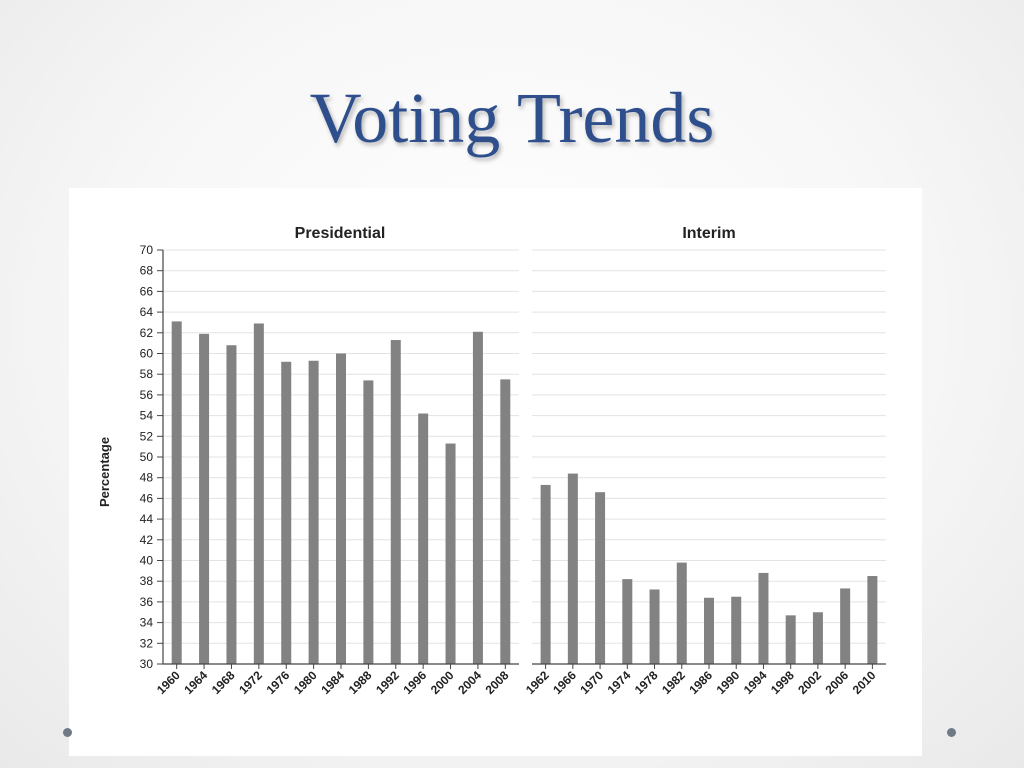  Describe the element at coordinates (864, 682) in the screenshot. I see `x-tick-label-2010: 2010` at that location.